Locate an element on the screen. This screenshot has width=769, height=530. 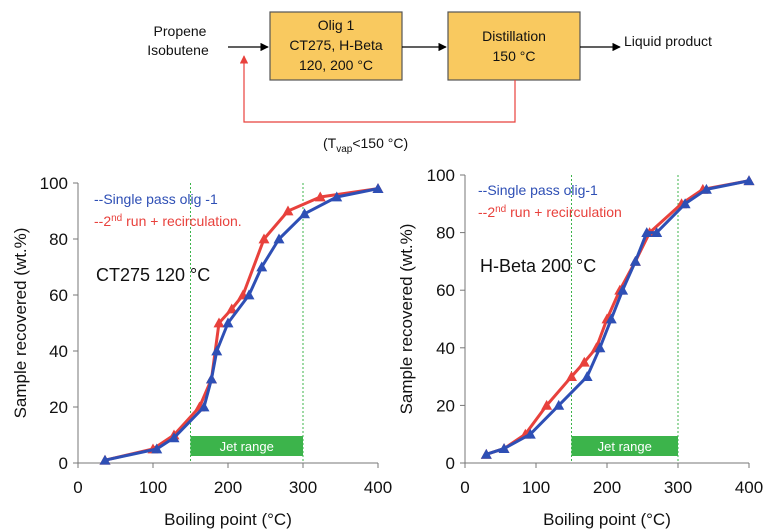
product-label: Liquid product is located at coordinates (668, 41).